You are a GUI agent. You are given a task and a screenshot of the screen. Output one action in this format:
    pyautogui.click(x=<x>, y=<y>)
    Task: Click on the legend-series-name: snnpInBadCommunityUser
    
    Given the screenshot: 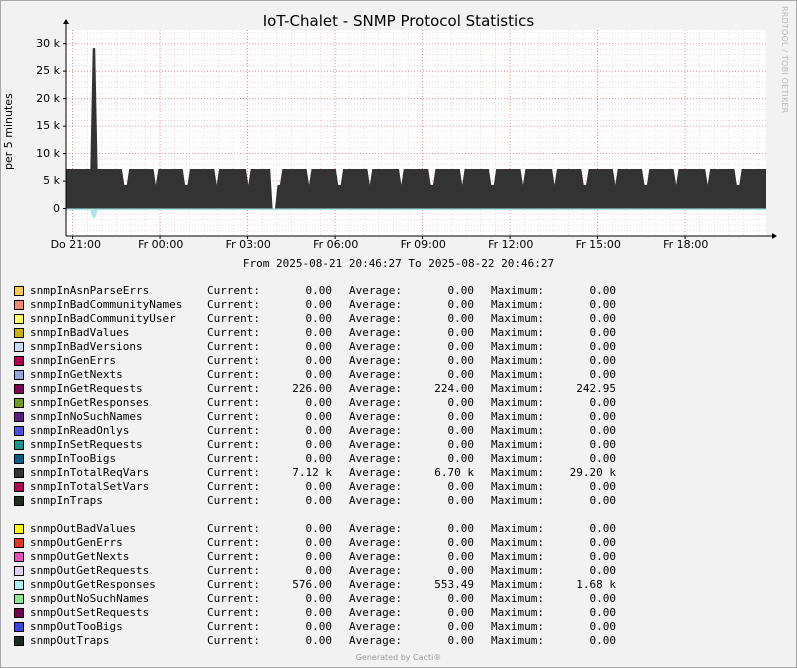 What is the action you would take?
    pyautogui.click(x=103, y=318)
    